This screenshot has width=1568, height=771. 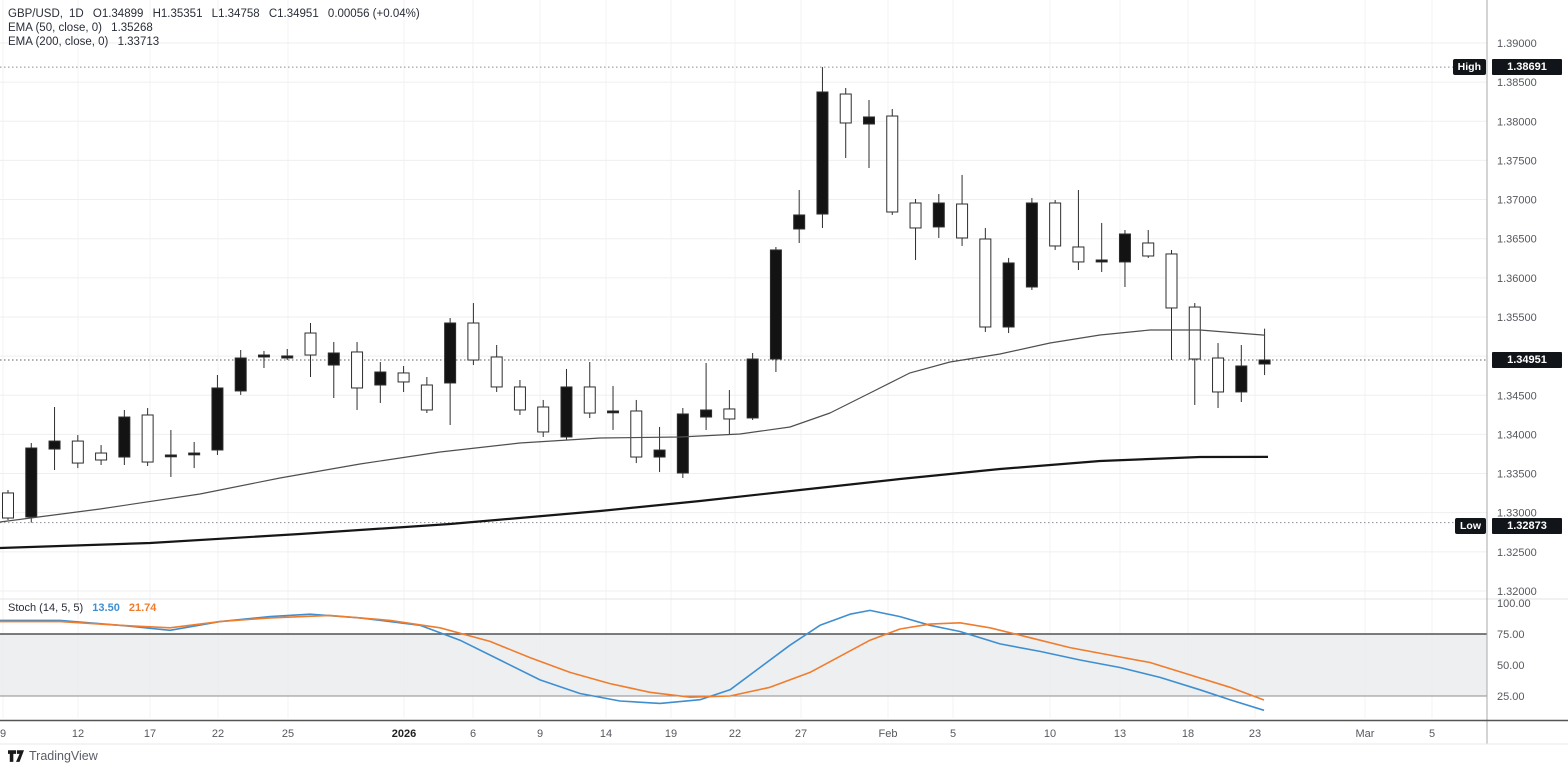 I want to click on tradingview-logo: TradingView, so click(x=53, y=756).